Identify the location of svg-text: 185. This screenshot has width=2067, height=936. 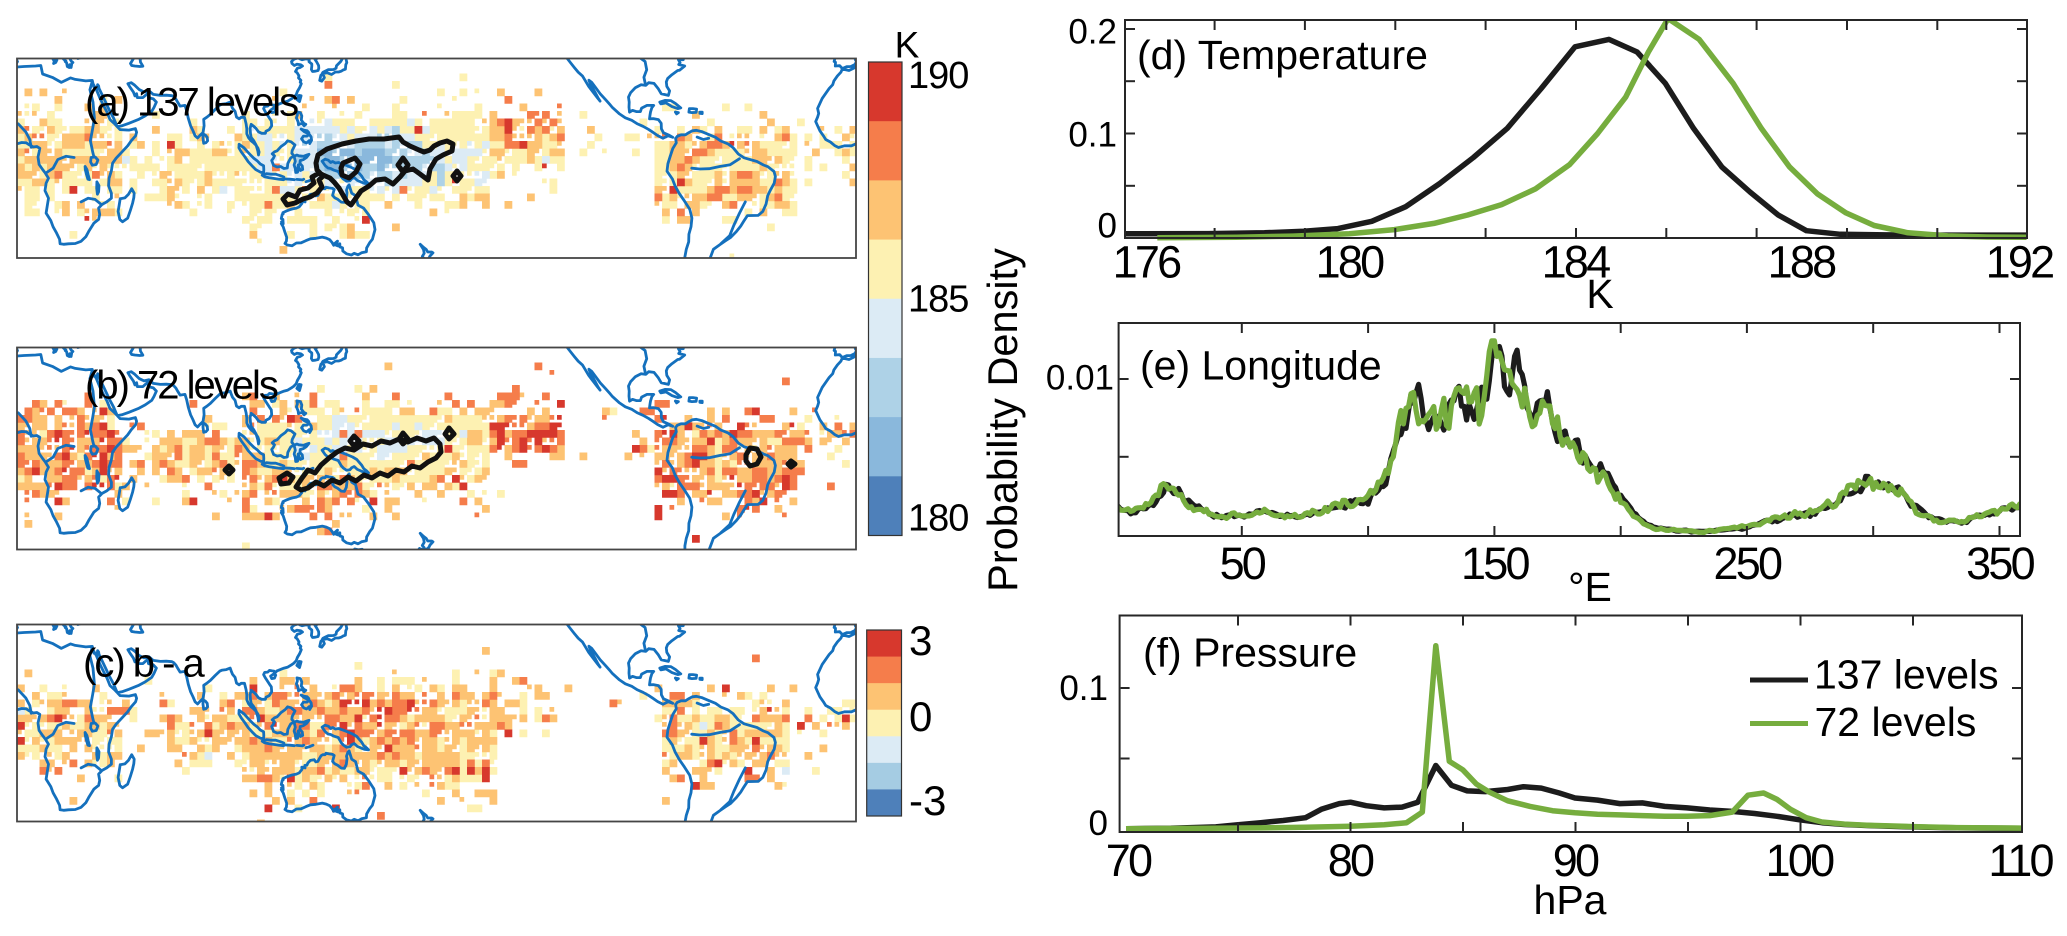
(938, 300).